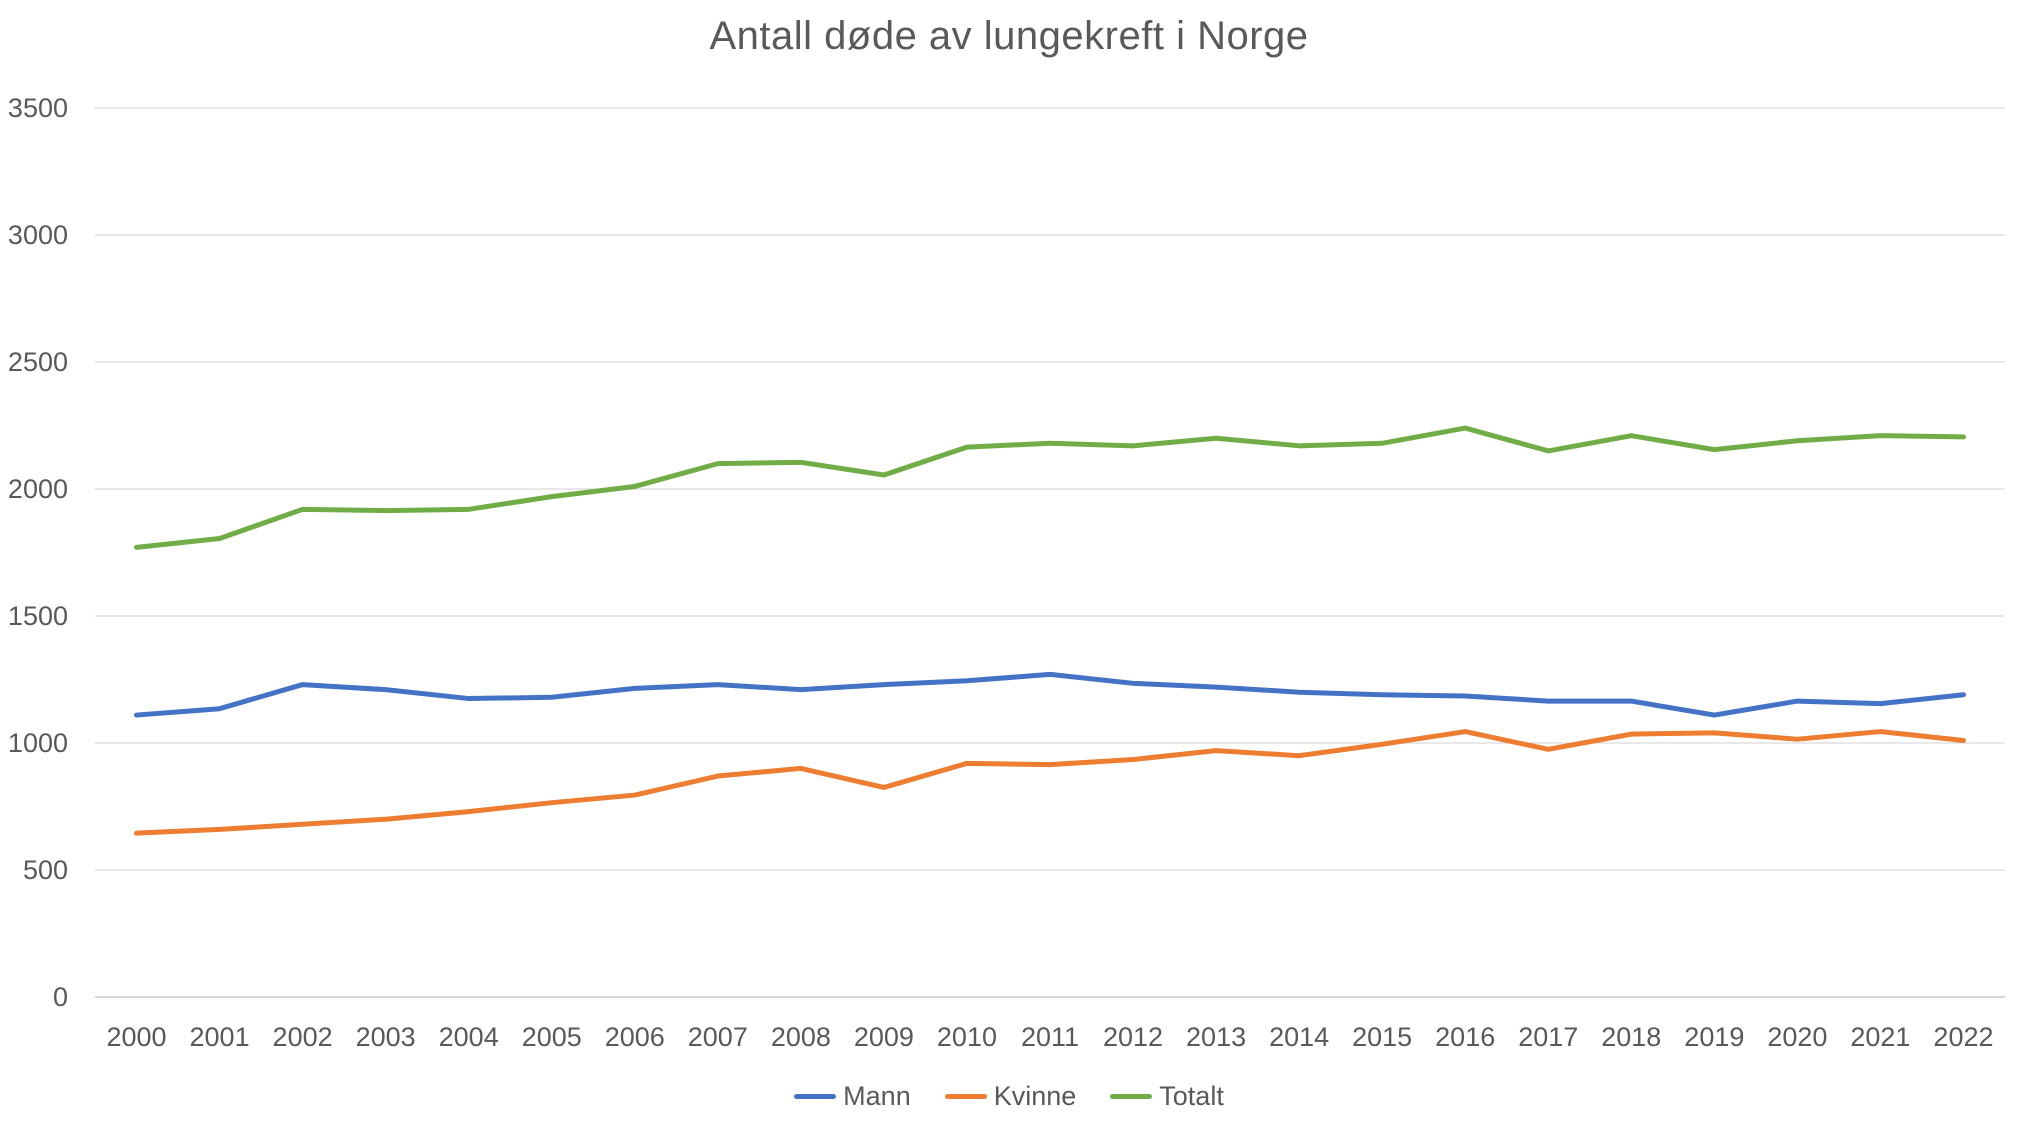  Describe the element at coordinates (551, 1037) in the screenshot. I see `x-tick-label: 2005` at that location.